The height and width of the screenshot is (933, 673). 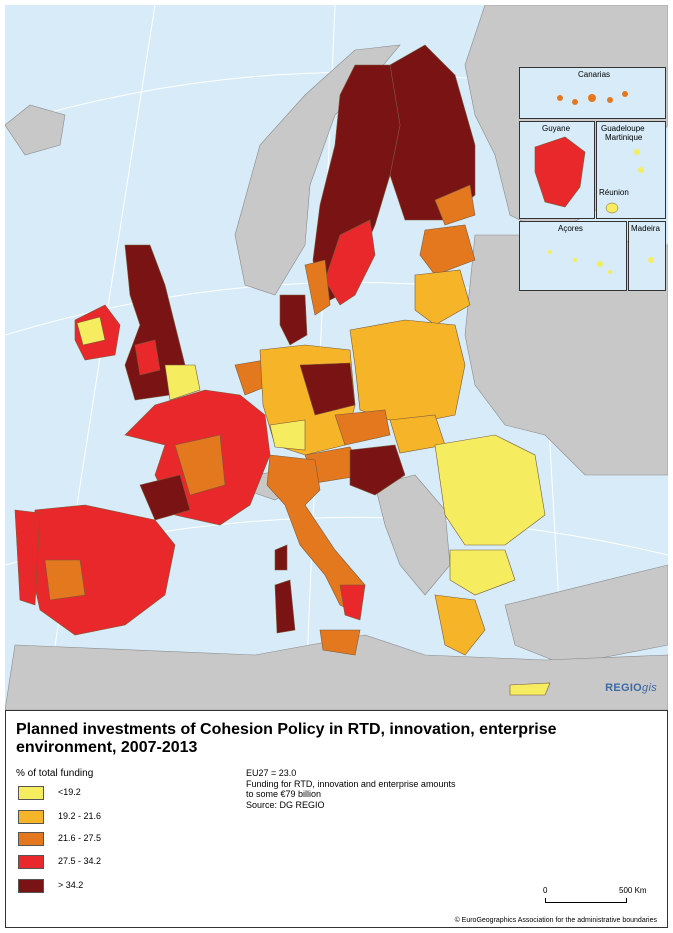 I want to click on inset-madeira: Madeira, so click(x=647, y=256).